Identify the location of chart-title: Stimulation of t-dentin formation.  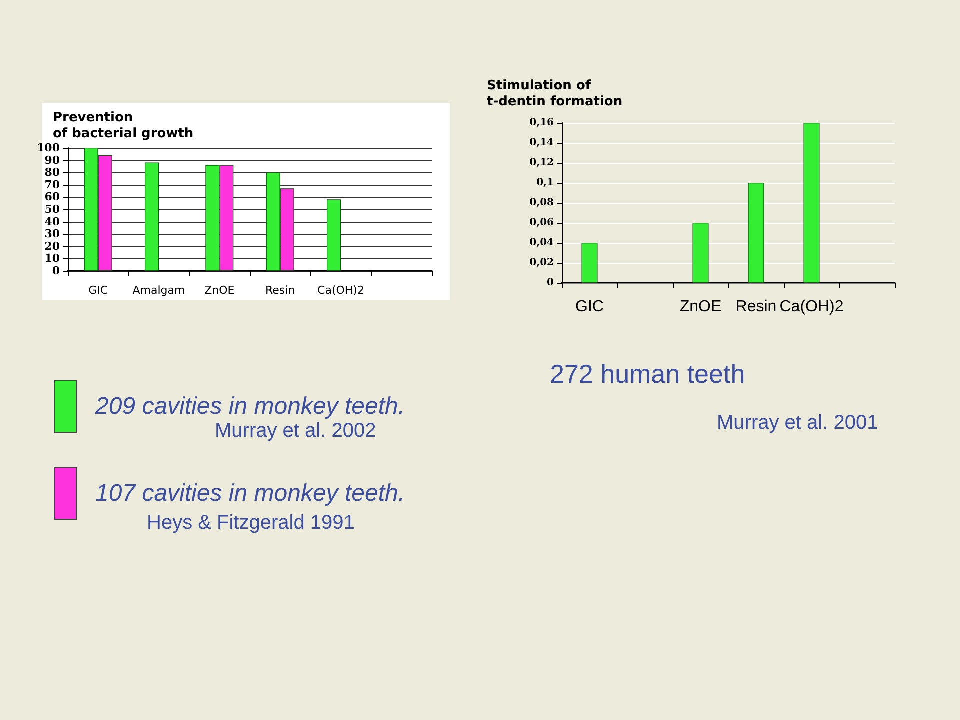
(555, 94).